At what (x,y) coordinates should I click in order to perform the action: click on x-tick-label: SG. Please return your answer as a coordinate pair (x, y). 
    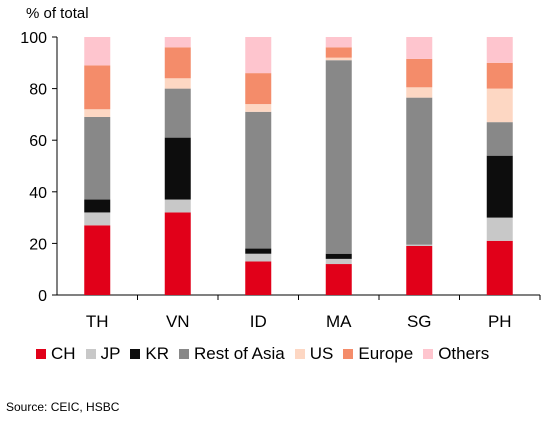
    Looking at the image, I should click on (419, 321).